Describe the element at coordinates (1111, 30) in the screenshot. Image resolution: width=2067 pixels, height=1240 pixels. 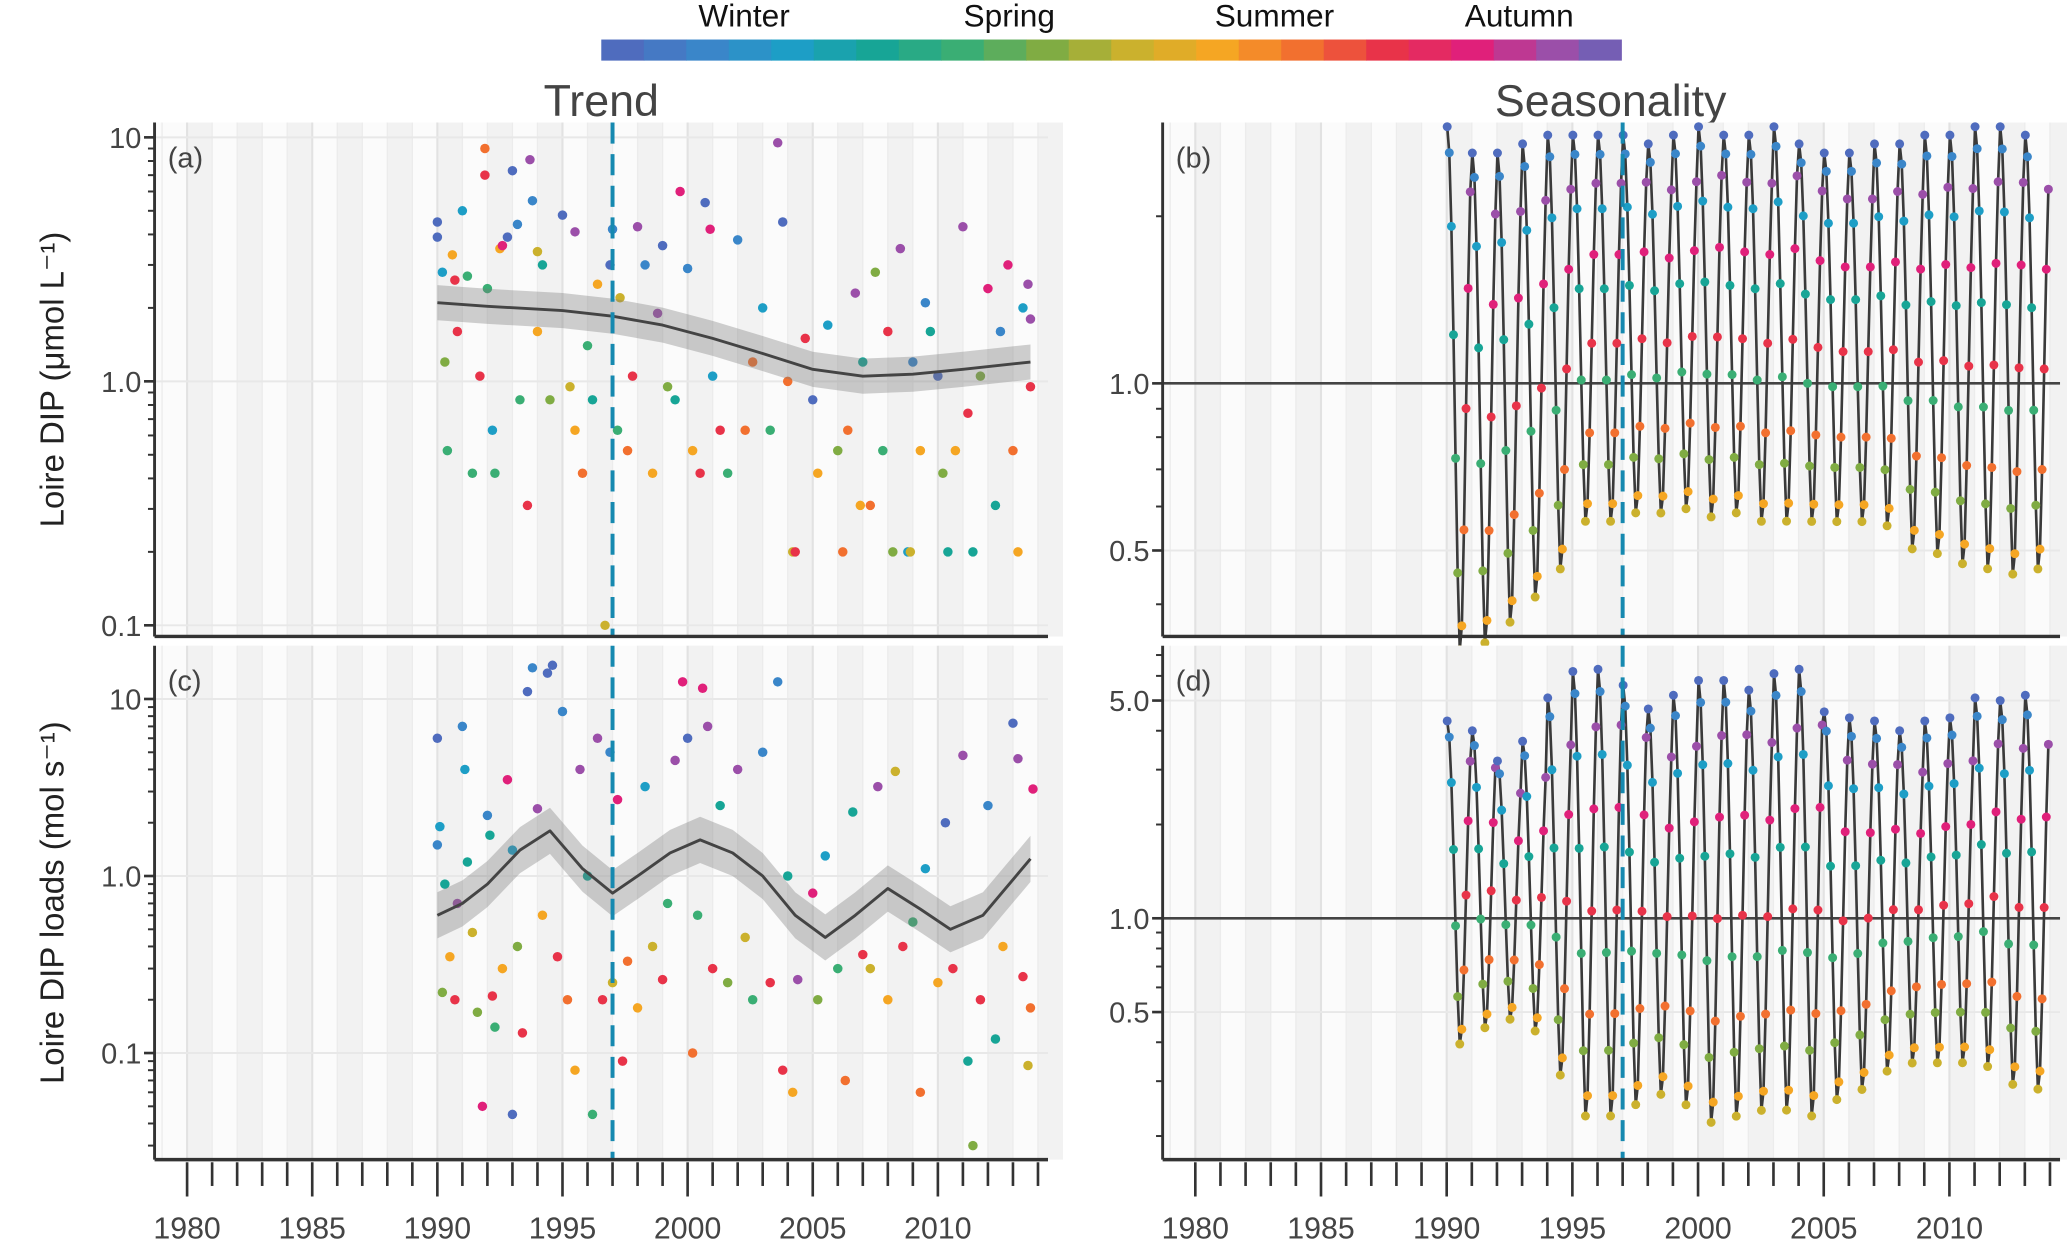
I see `season-colorbar: Winter Spring Summer Autumn` at that location.